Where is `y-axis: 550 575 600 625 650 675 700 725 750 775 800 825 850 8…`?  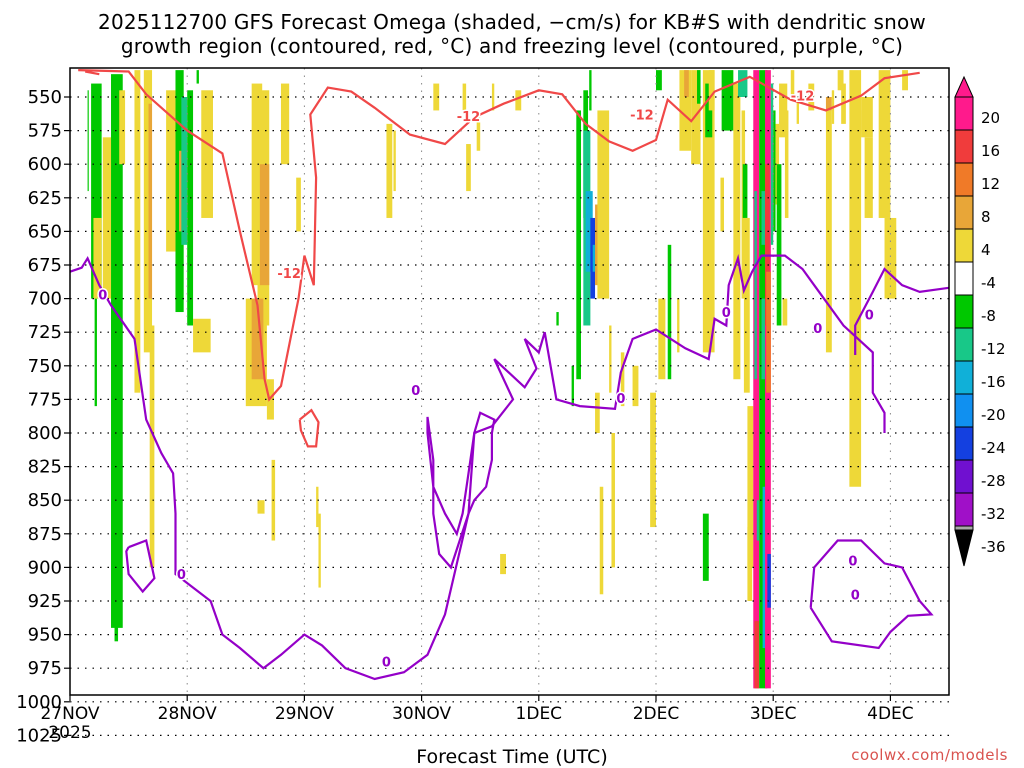 y-axis: 550 575 600 625 650 675 700 725 750 775 800 825 850 8… is located at coordinates (43, 416).